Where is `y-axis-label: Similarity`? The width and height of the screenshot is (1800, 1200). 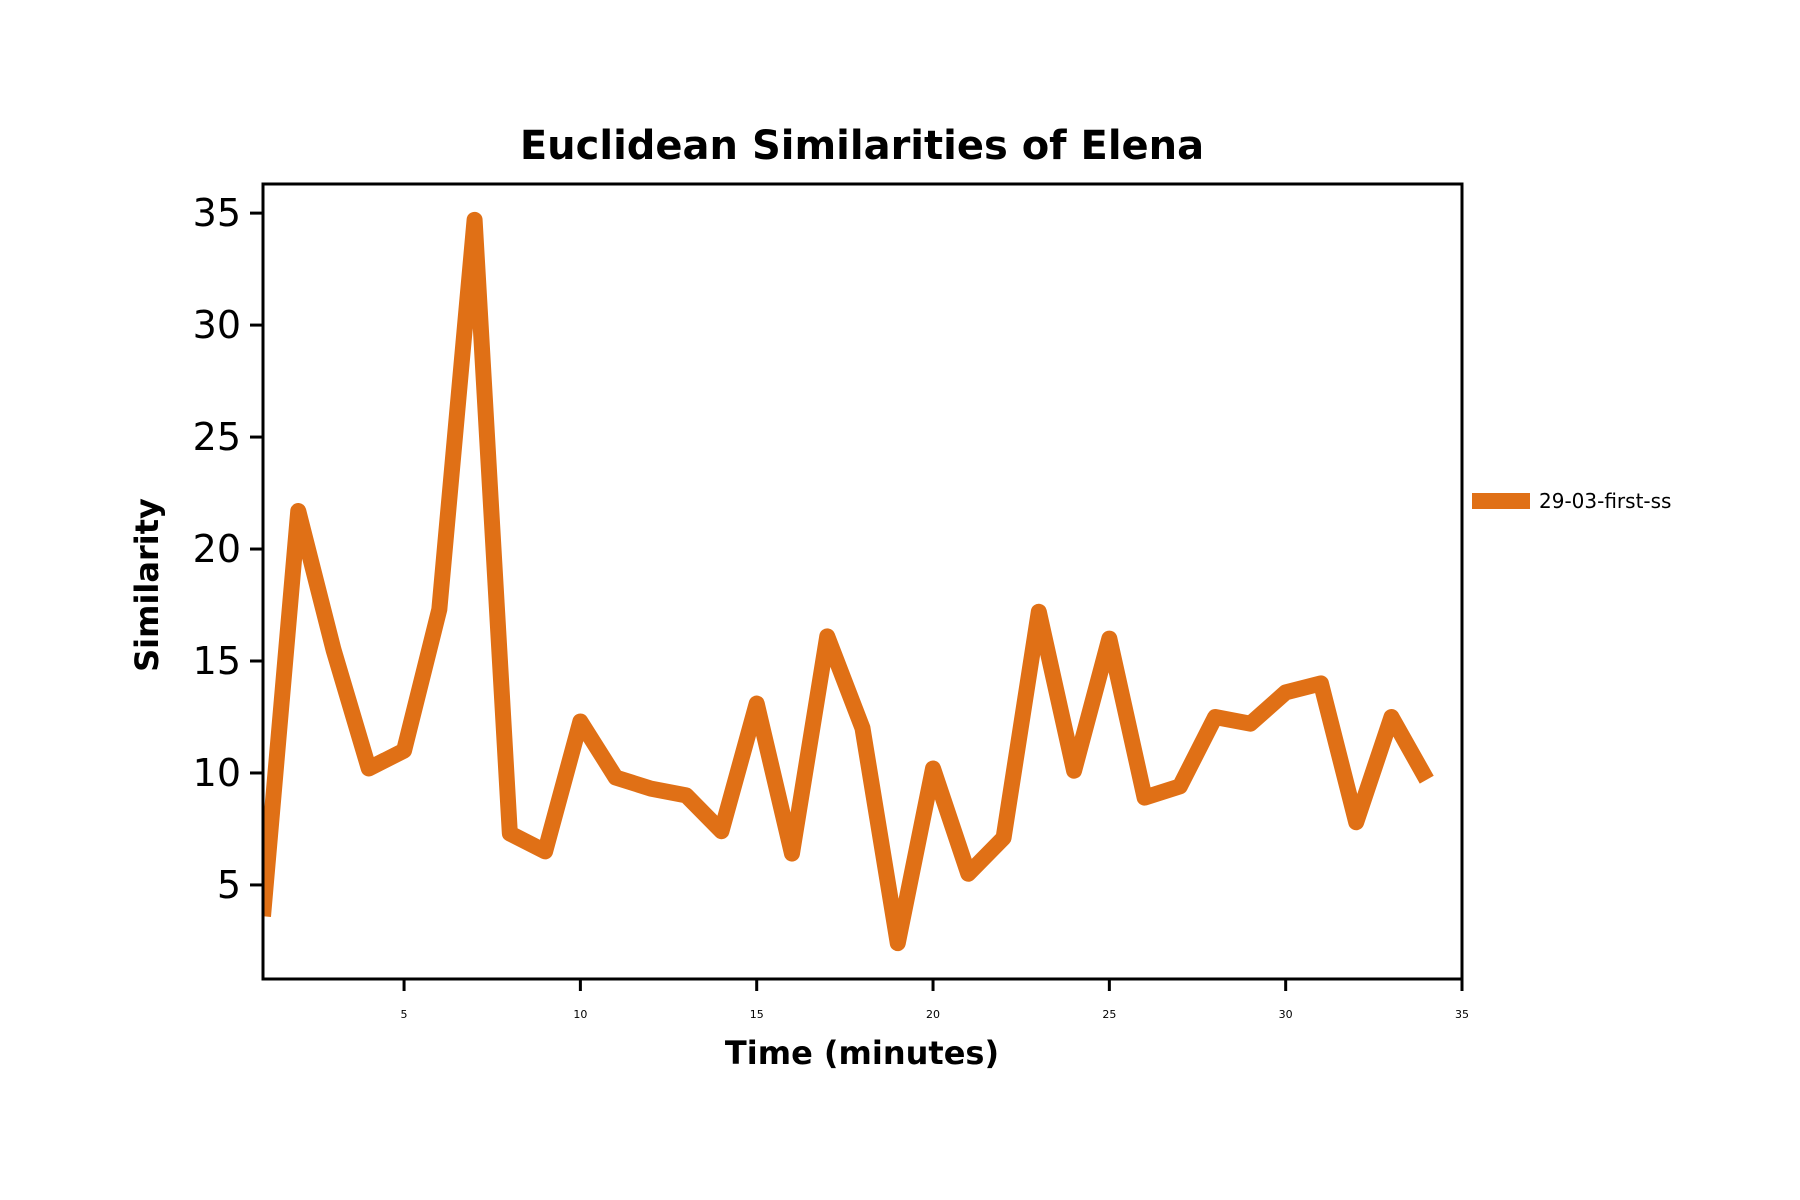
y-axis-label: Similarity is located at coordinates (147, 585).